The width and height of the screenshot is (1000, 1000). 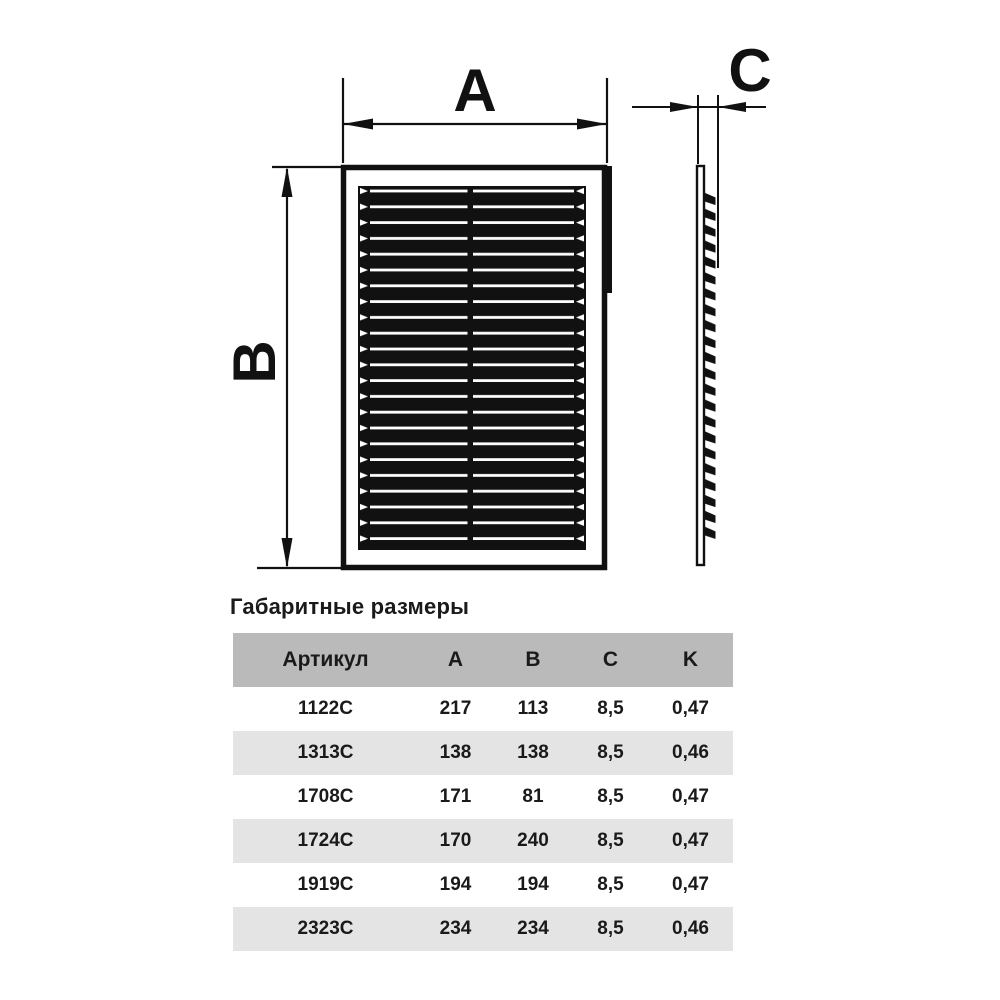 I want to click on header-cell-a: A, so click(x=455, y=659).